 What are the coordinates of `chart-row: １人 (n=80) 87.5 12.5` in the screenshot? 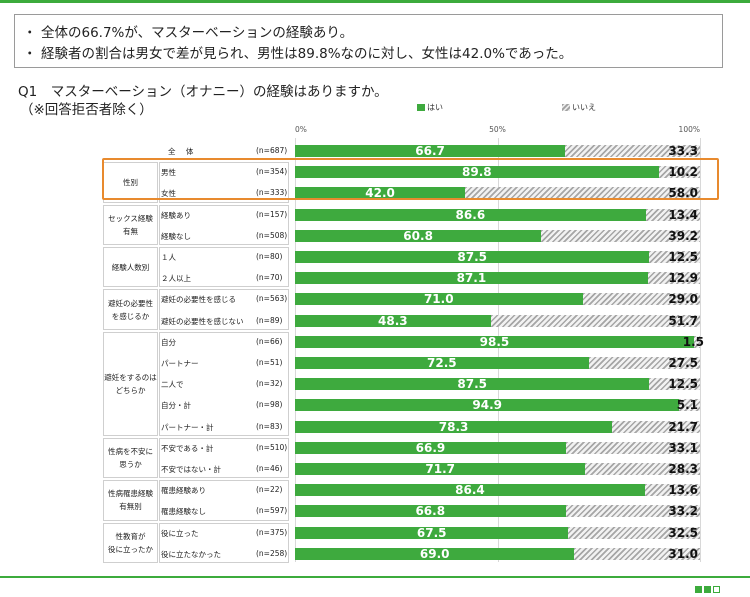 It's located at (375, 257).